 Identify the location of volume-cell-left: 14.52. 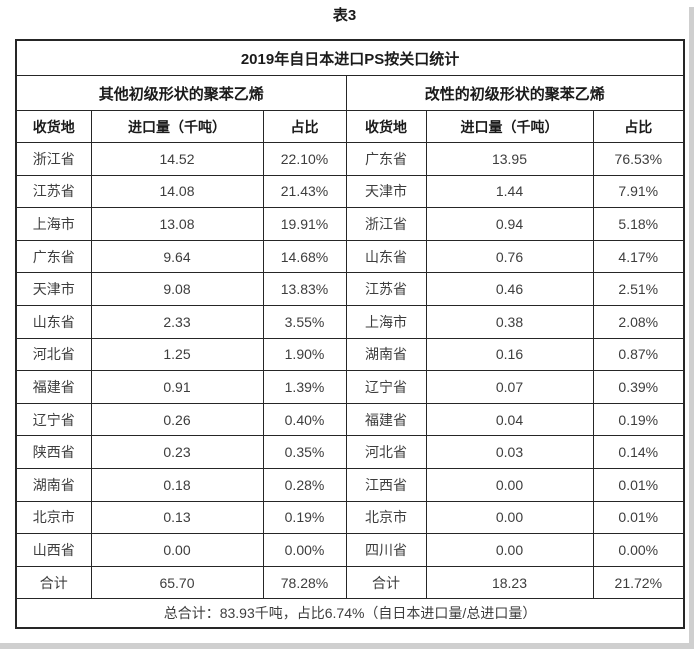
(177, 159).